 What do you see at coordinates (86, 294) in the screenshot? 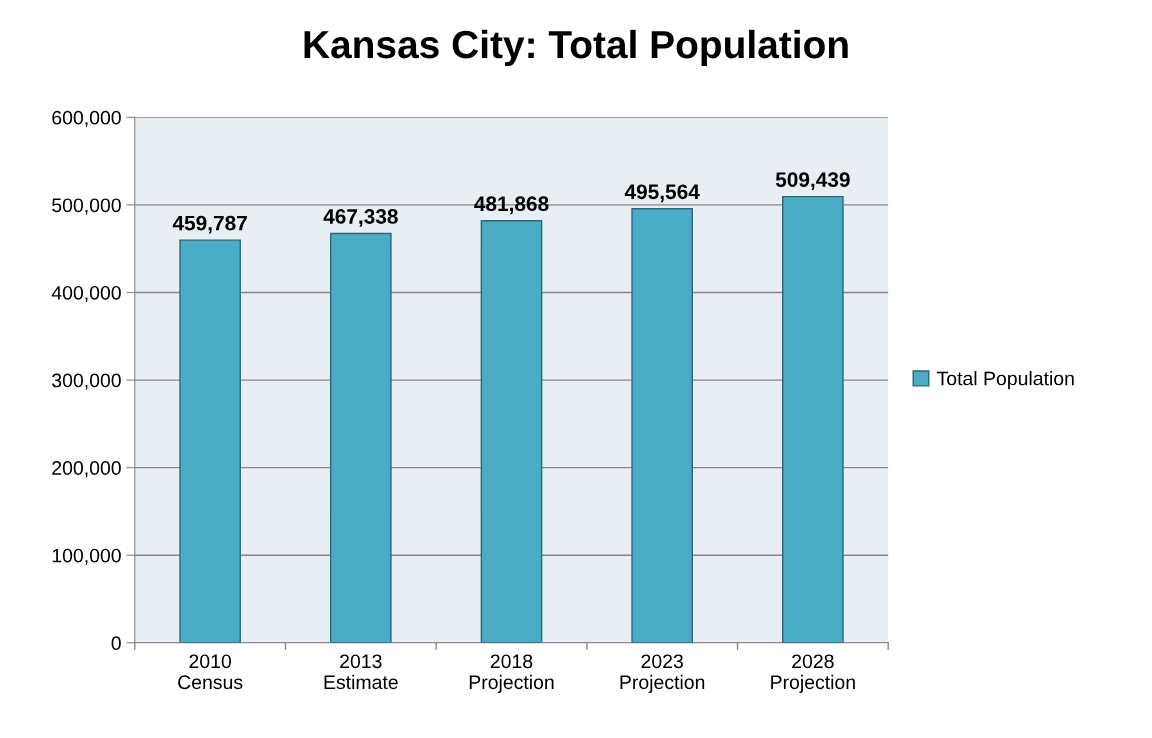
I see `y-tick-label: 400,000` at bounding box center [86, 294].